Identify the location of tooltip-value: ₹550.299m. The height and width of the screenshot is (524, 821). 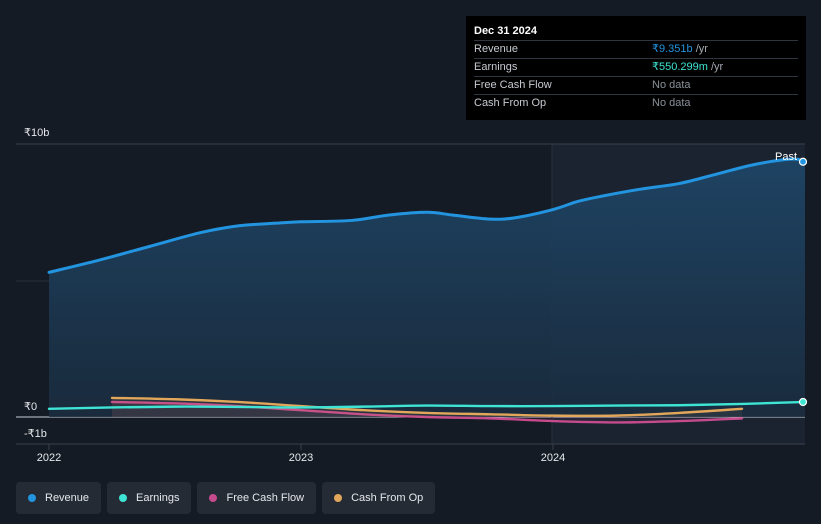
(680, 67).